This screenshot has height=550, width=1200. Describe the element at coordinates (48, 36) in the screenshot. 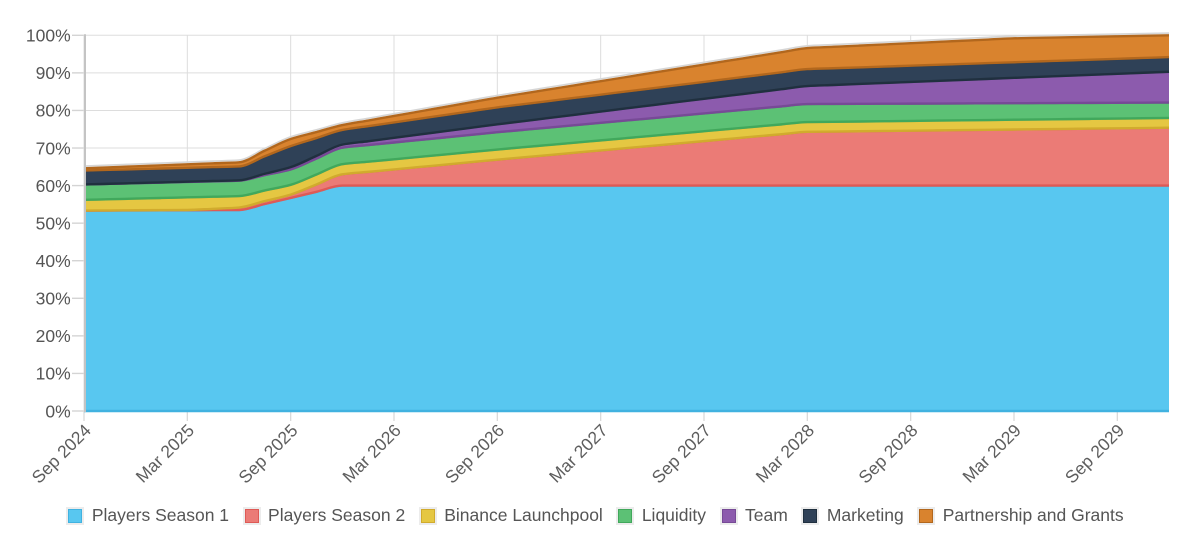

I see `svg-text: 100%` at that location.